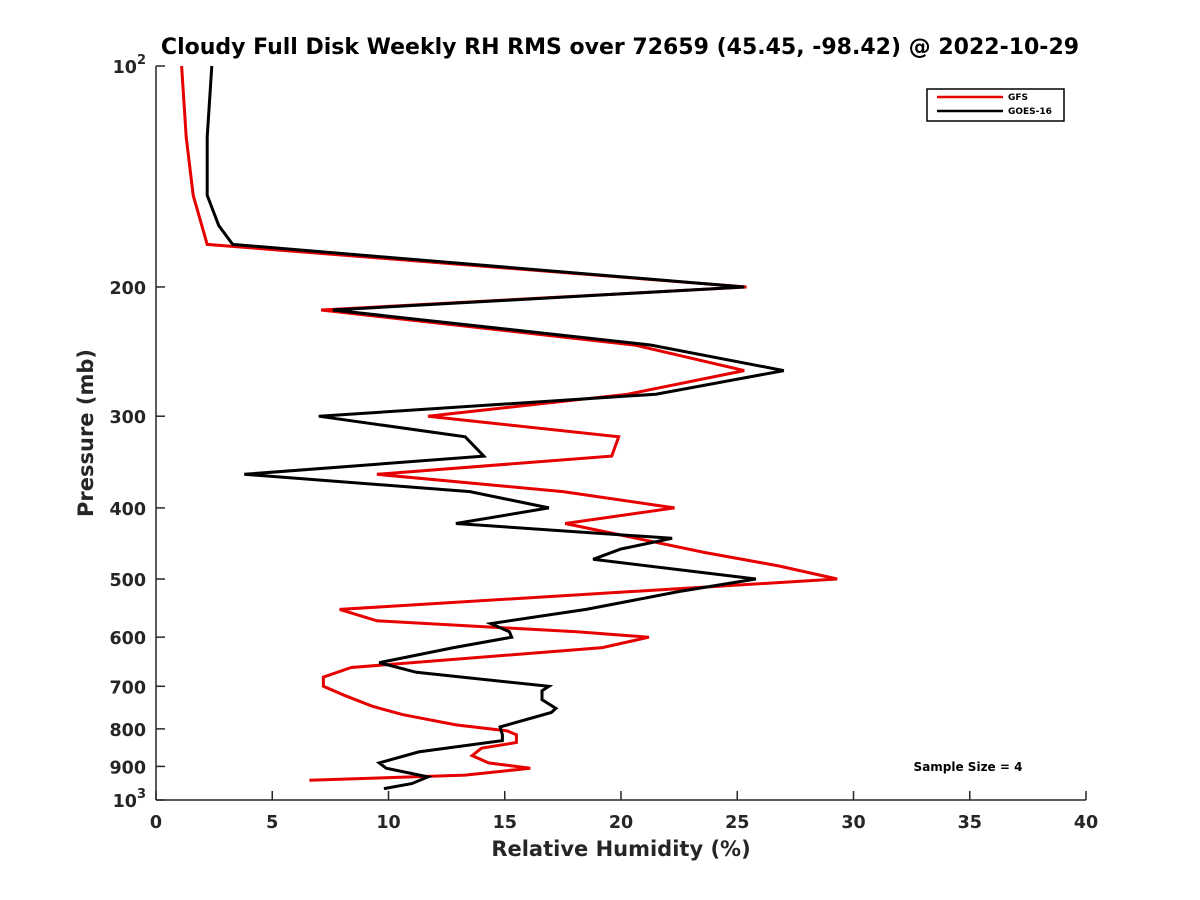 The height and width of the screenshot is (900, 1200). Describe the element at coordinates (156, 823) in the screenshot. I see `x-tick-label: 0` at that location.